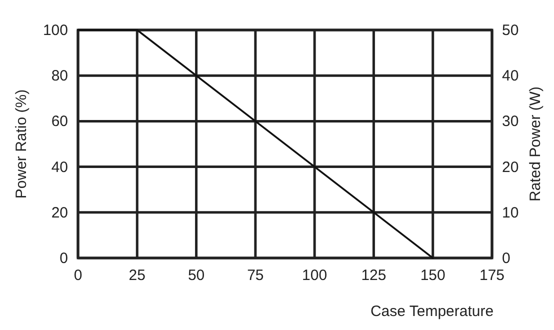  What do you see at coordinates (55, 30) in the screenshot?
I see `y-tick-label: 100` at bounding box center [55, 30].